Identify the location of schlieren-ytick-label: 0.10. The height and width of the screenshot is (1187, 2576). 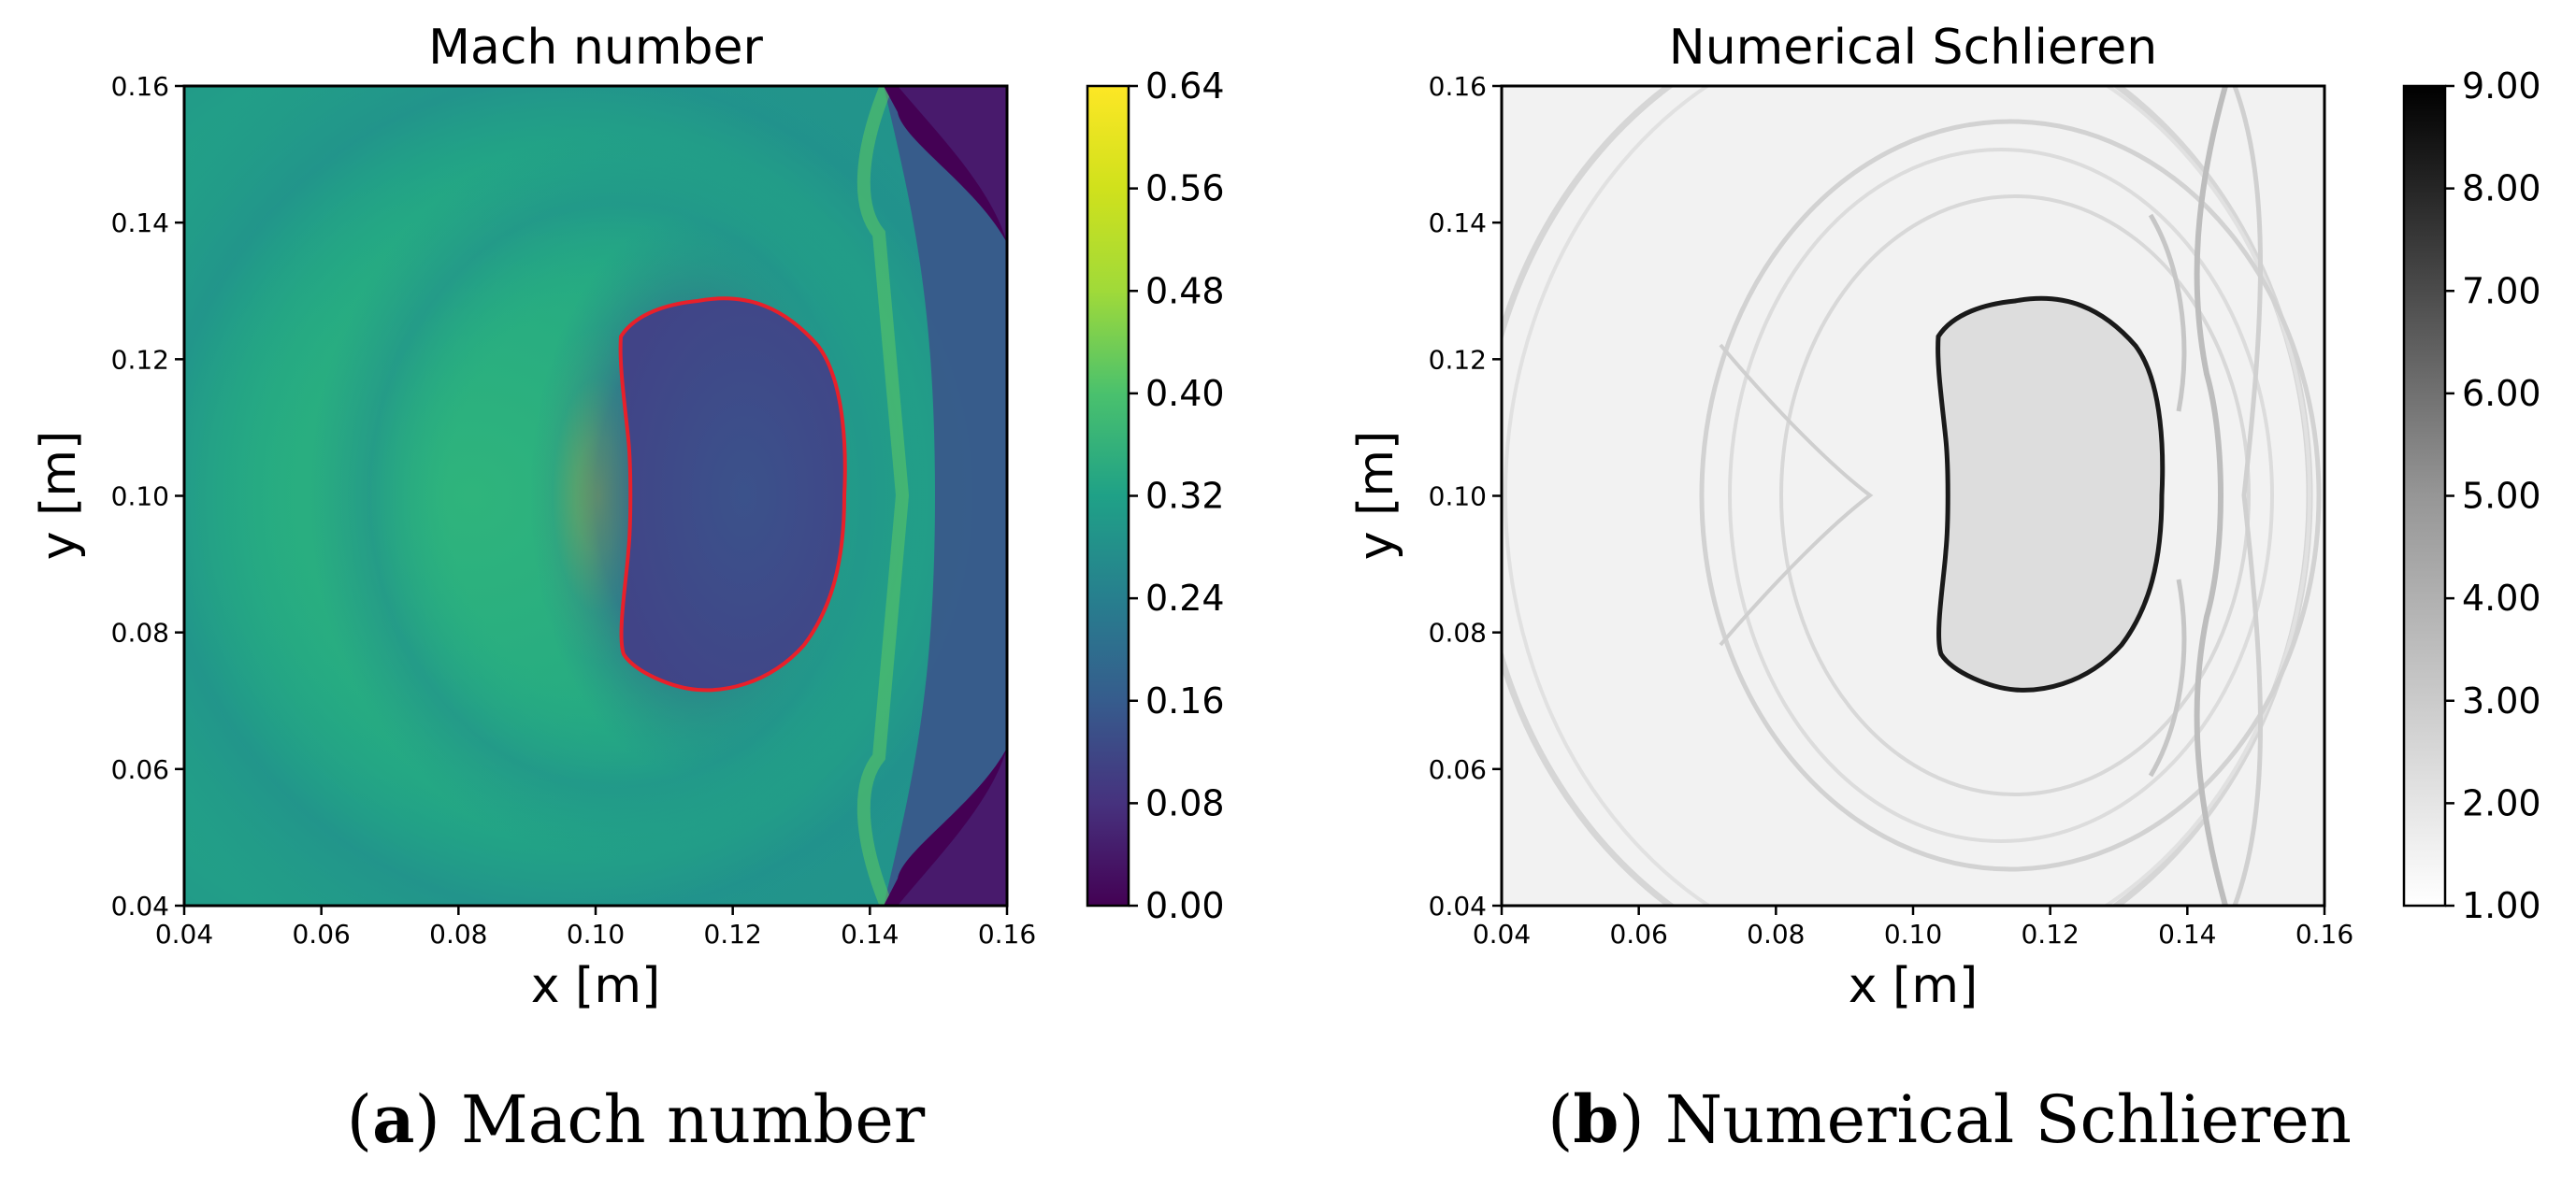
(1458, 496).